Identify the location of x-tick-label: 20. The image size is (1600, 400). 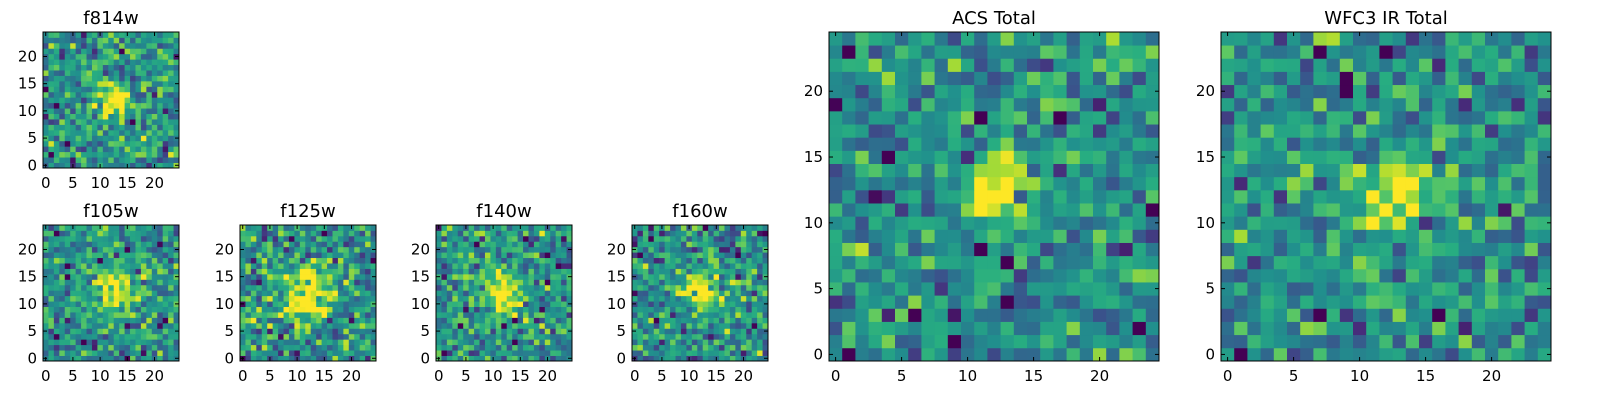
(351, 376).